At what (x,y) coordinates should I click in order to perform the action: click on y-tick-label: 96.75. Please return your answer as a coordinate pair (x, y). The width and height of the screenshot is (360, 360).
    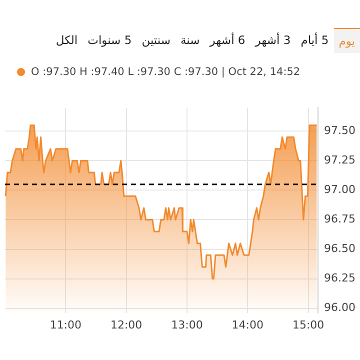
    Looking at the image, I should click on (340, 219).